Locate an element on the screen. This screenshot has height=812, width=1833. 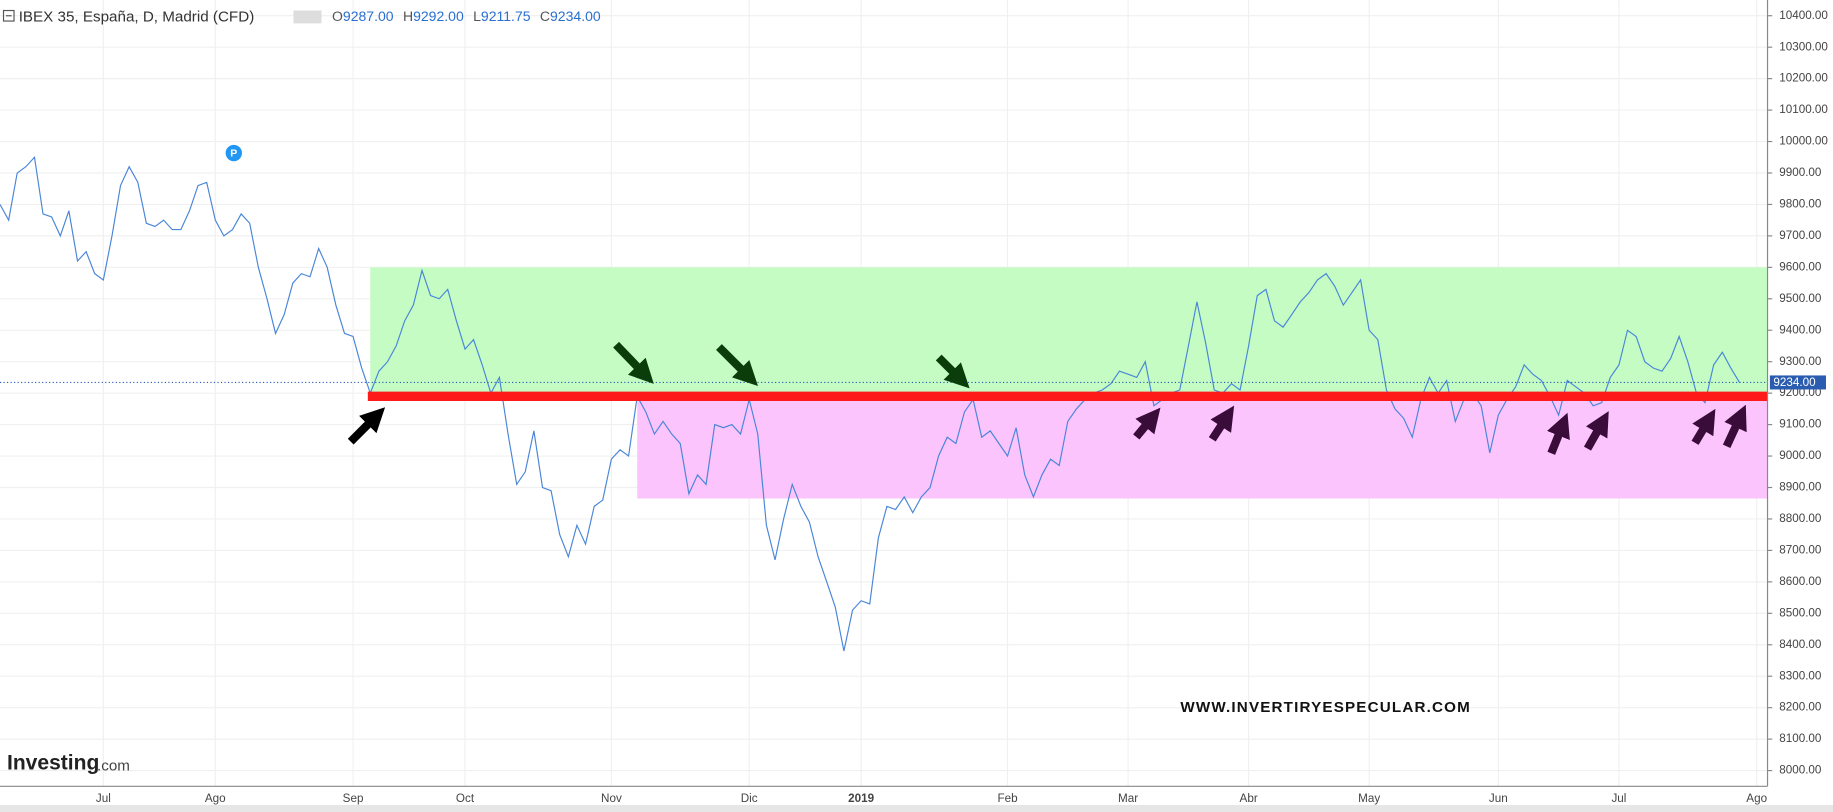
ohlc-label: C is located at coordinates (545, 16).